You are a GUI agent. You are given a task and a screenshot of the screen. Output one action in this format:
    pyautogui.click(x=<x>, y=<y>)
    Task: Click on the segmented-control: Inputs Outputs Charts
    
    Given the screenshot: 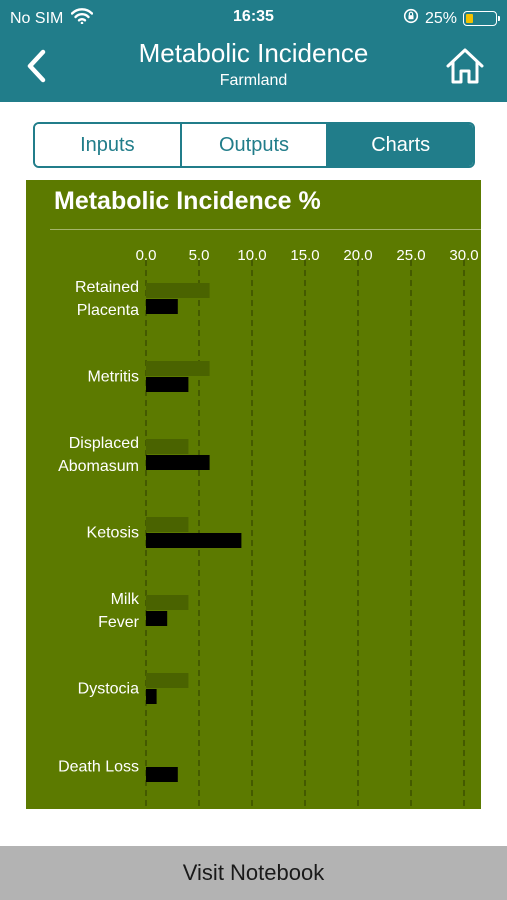 What is the action you would take?
    pyautogui.click(x=254, y=145)
    